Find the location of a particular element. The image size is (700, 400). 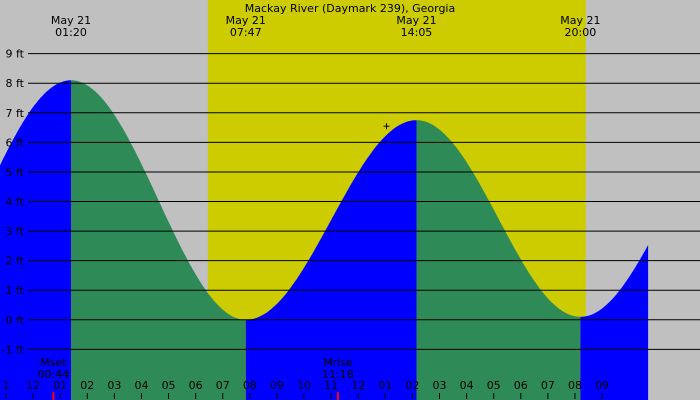

y-tick-label: 6 ft is located at coordinates (15, 142).